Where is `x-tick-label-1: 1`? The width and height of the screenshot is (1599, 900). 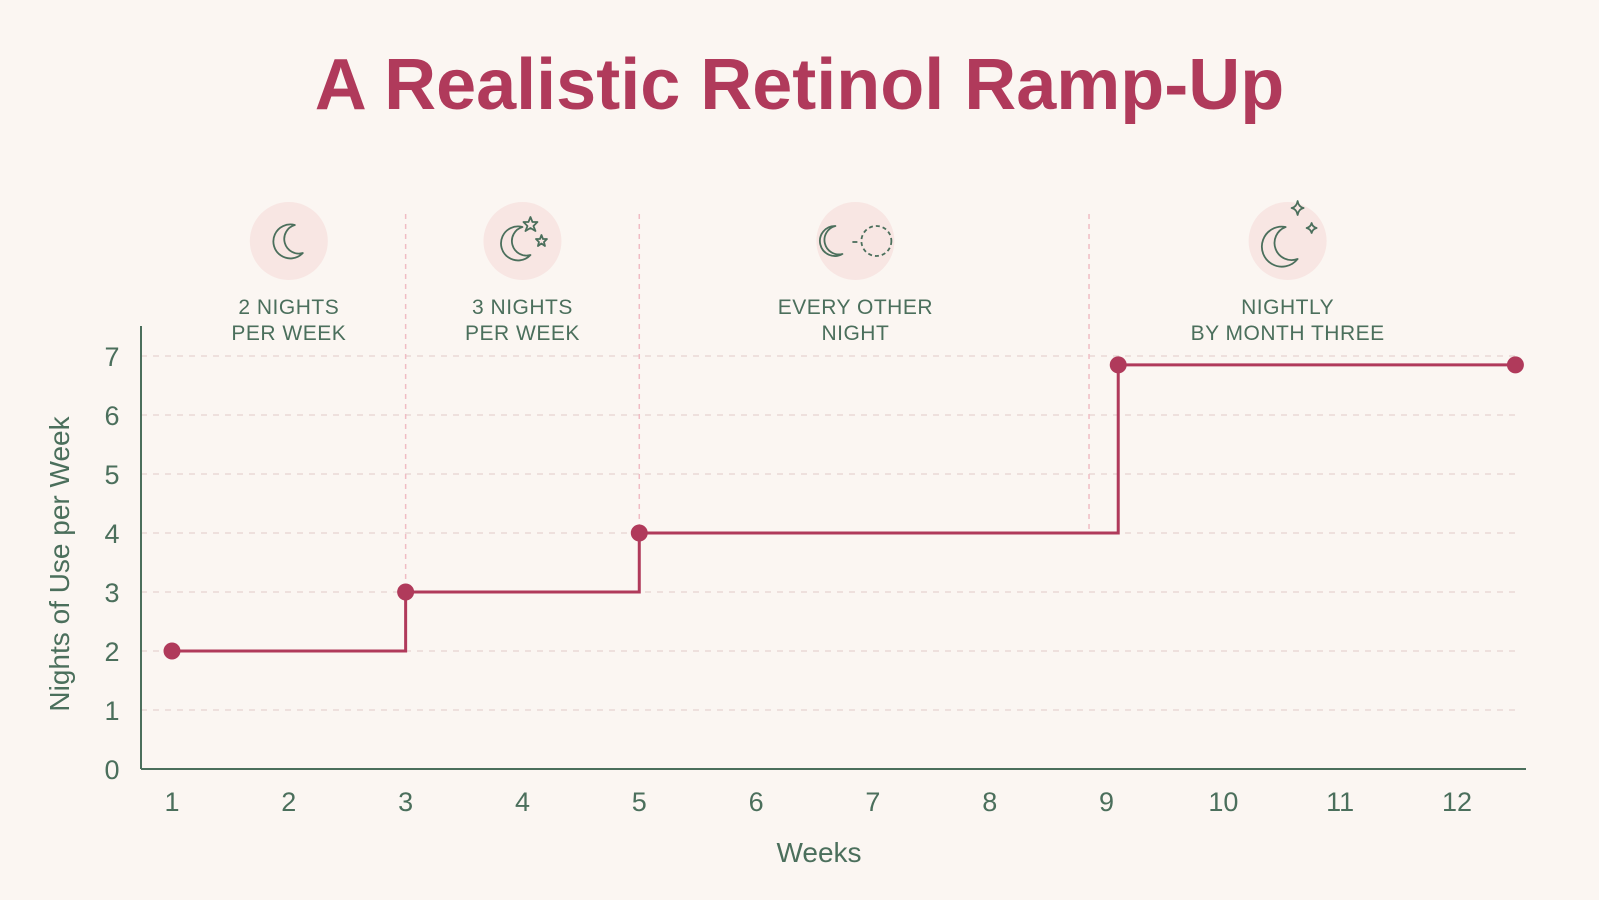 x-tick-label-1: 1 is located at coordinates (171, 802).